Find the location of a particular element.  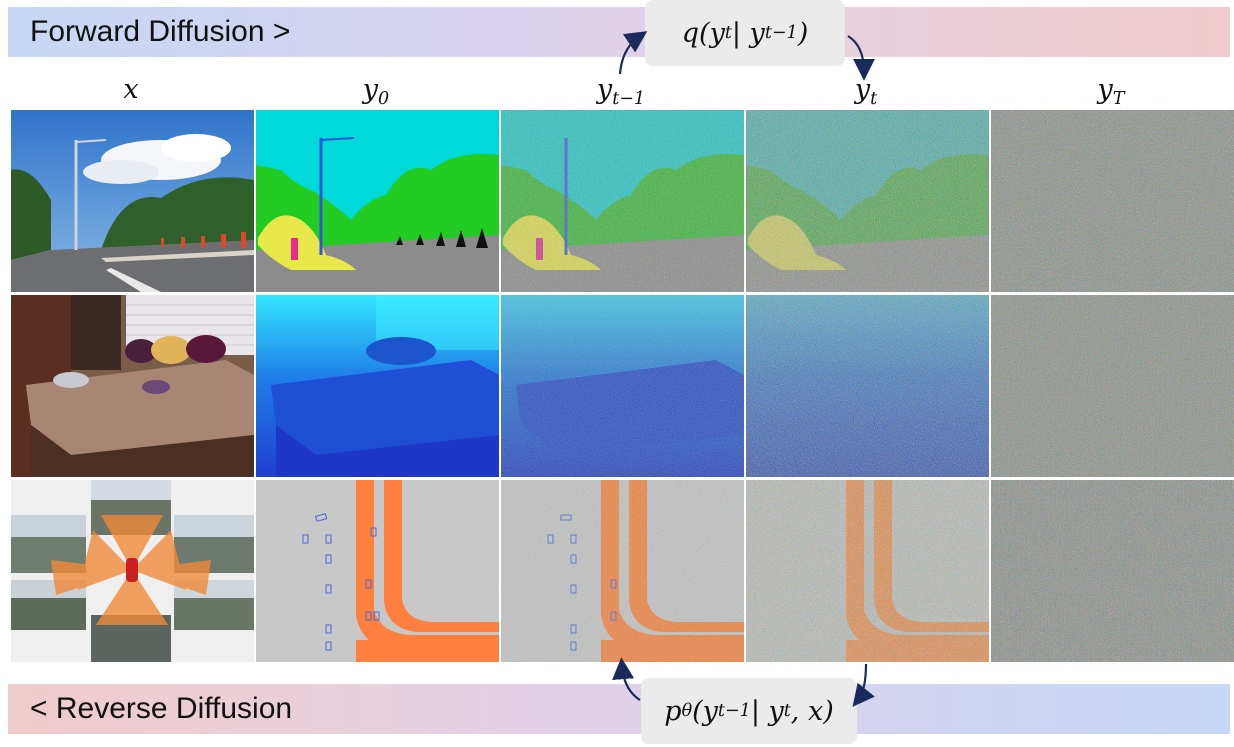

row2-y0-depth-map is located at coordinates (377, 386).